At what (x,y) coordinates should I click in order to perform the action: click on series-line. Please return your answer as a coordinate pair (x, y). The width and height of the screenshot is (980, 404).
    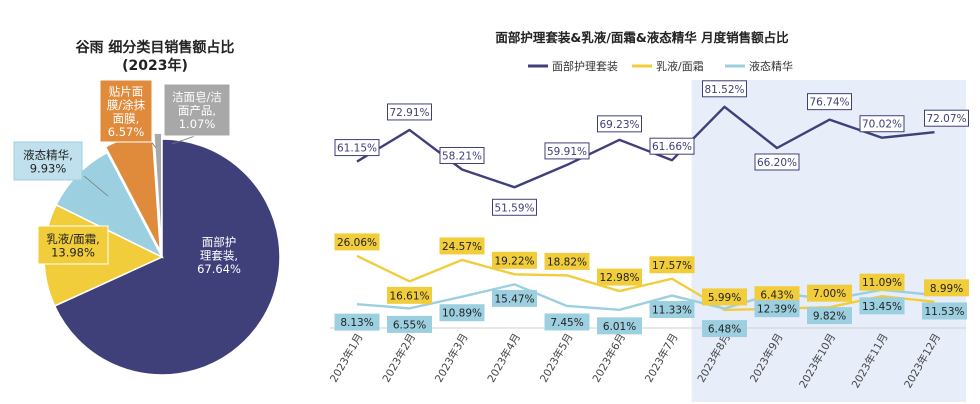
    Looking at the image, I should click on (645, 283).